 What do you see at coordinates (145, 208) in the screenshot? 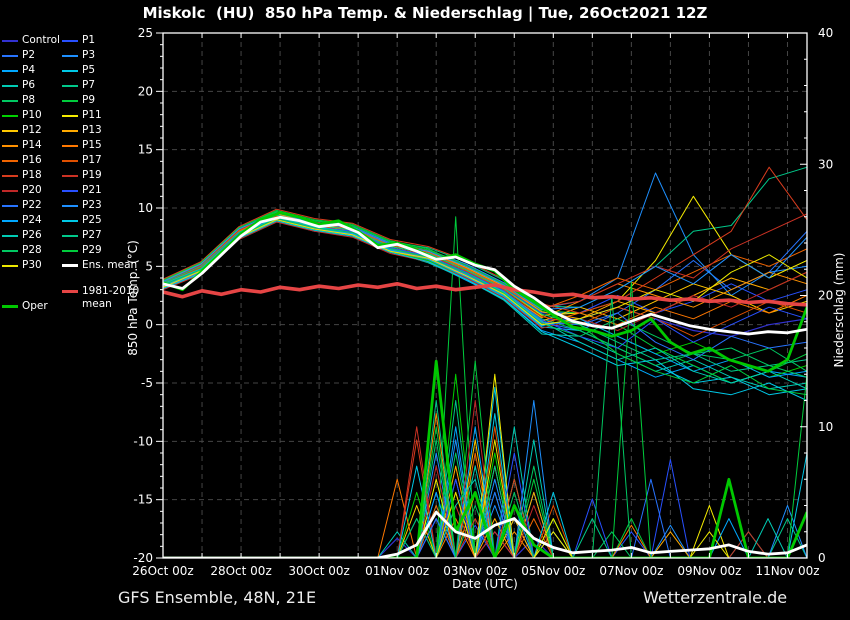
I see `y-left-tick-label: 10` at bounding box center [145, 208].